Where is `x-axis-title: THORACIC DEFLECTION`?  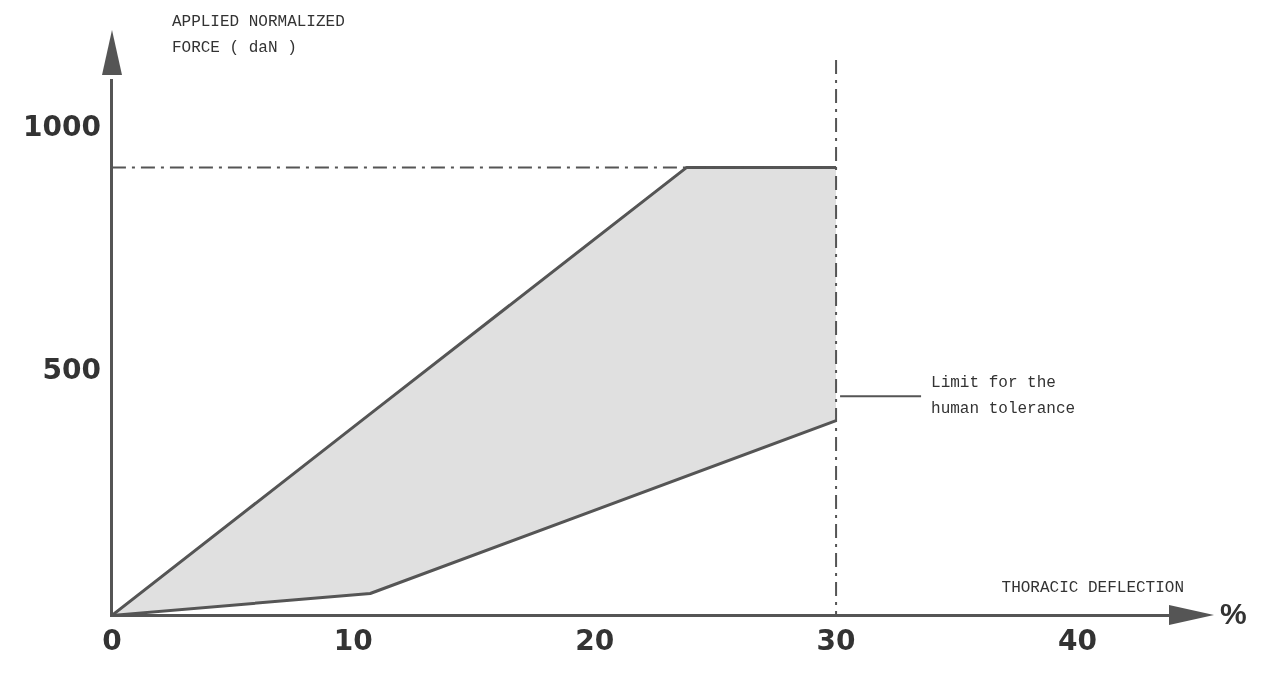
x-axis-title: THORACIC DEFLECTION is located at coordinates (1092, 587).